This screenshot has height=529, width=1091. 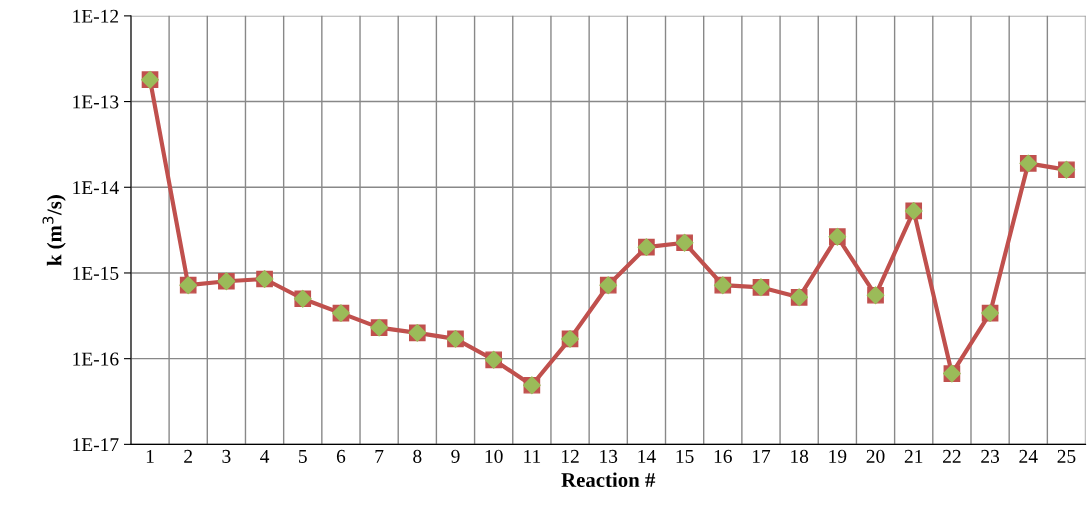 I want to click on x-tick-label: 5, so click(x=303, y=456).